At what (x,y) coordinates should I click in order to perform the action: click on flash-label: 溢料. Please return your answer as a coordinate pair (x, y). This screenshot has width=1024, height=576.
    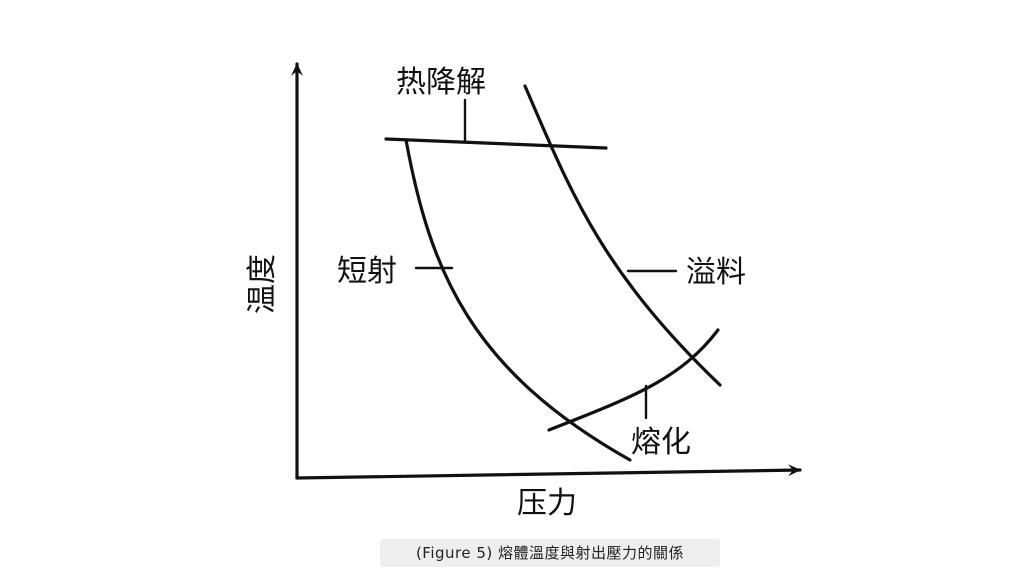
    Looking at the image, I should click on (716, 272).